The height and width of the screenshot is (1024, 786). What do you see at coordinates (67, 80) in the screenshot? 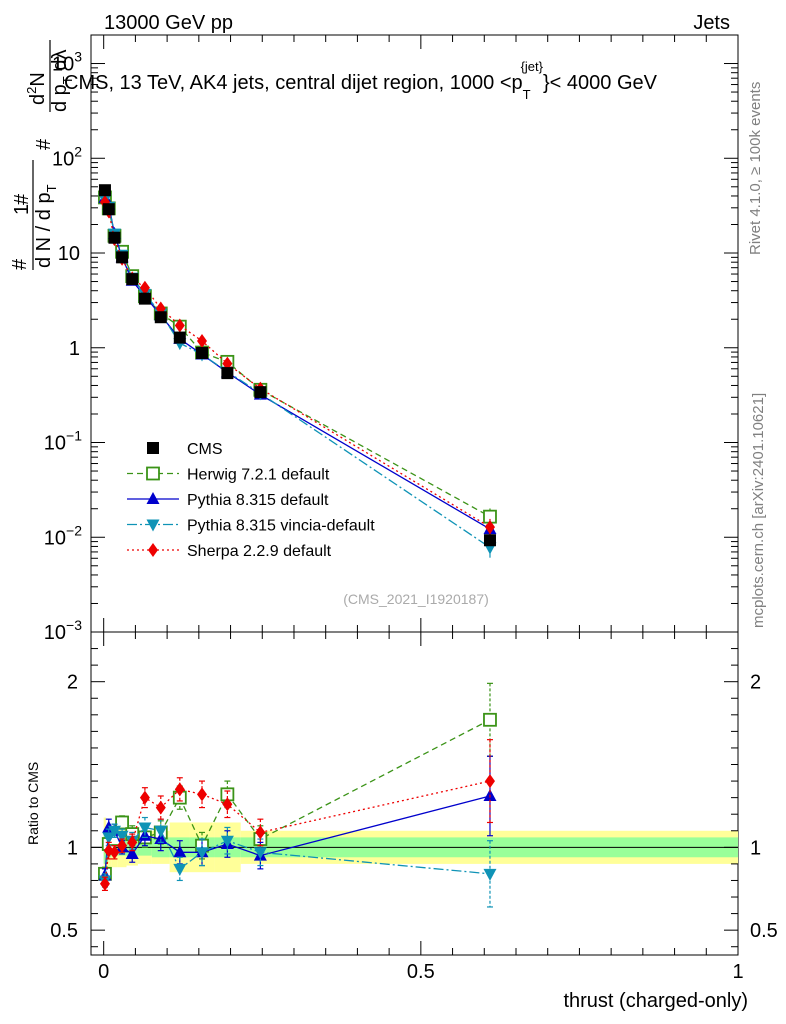
I see `ylabel-outer-sub: T` at bounding box center [67, 80].